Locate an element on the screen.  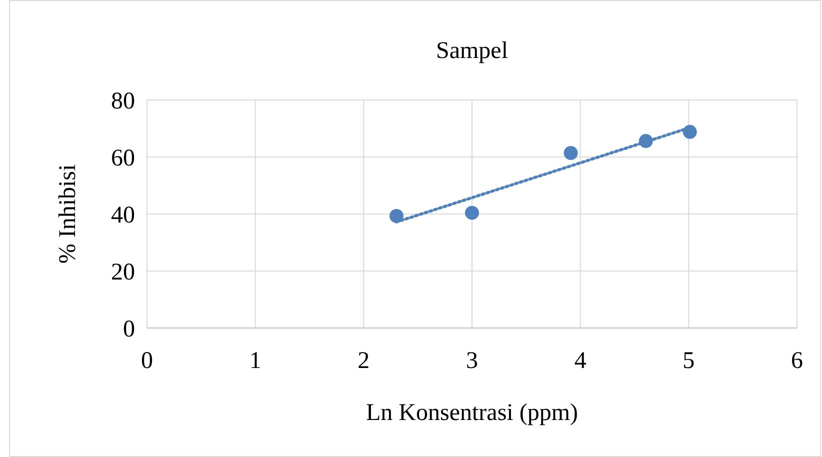
x-tick-label: 5 is located at coordinates (688, 361).